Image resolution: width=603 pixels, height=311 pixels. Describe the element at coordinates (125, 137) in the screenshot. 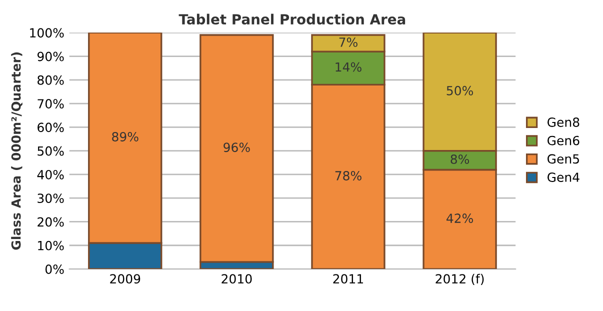

I see `data-label: 89%` at that location.